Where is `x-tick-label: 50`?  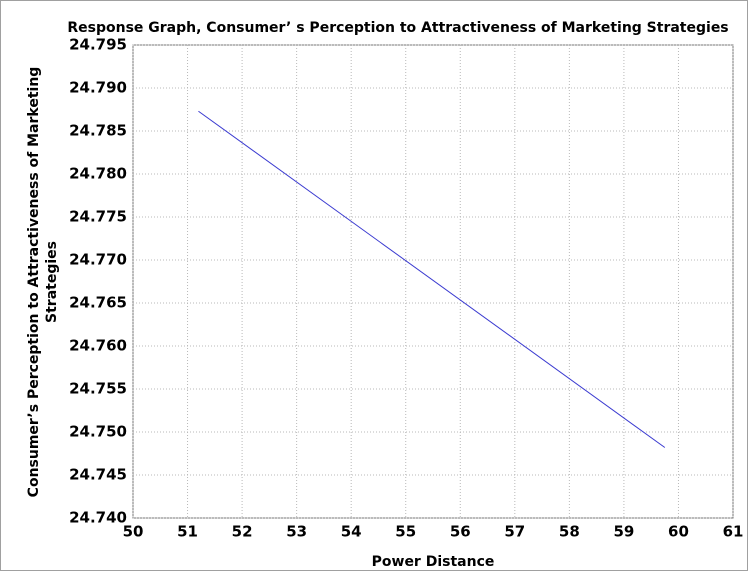
x-tick-label: 50 is located at coordinates (133, 532).